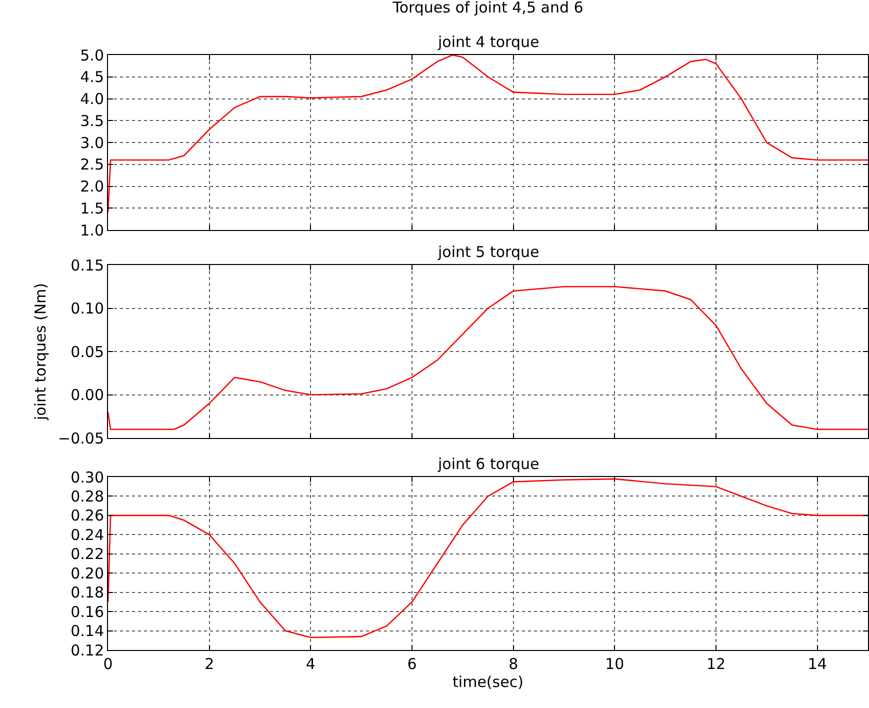  I want to click on x-tick-label: 8, so click(513, 664).